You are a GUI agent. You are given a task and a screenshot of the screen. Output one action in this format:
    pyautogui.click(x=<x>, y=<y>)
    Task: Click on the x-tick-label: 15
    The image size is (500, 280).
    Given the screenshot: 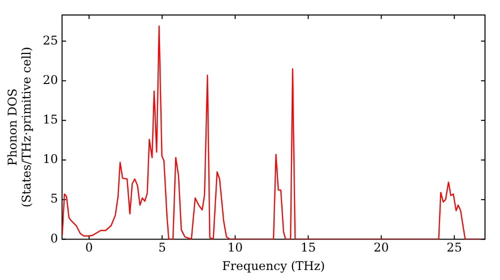 What is the action you would take?
    pyautogui.click(x=308, y=247)
    